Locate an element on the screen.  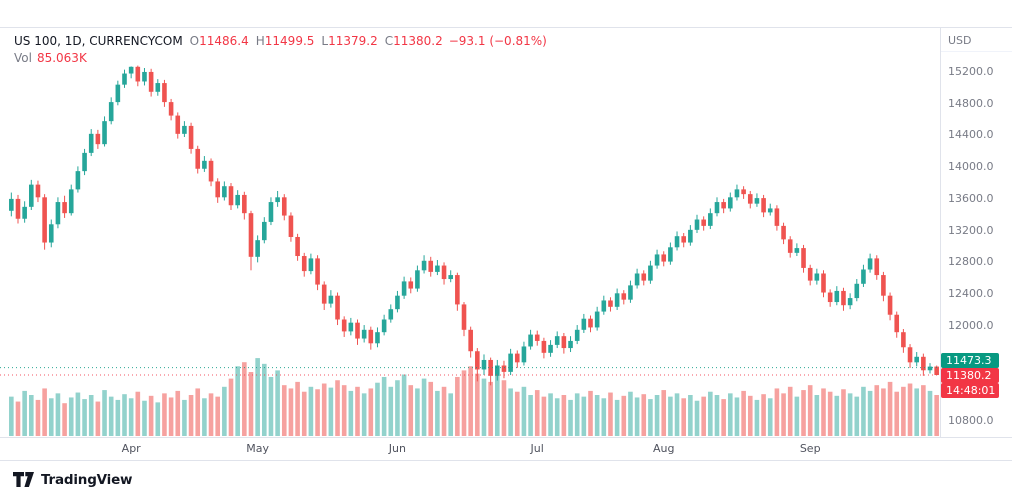
month-label: May is located at coordinates (257, 448).